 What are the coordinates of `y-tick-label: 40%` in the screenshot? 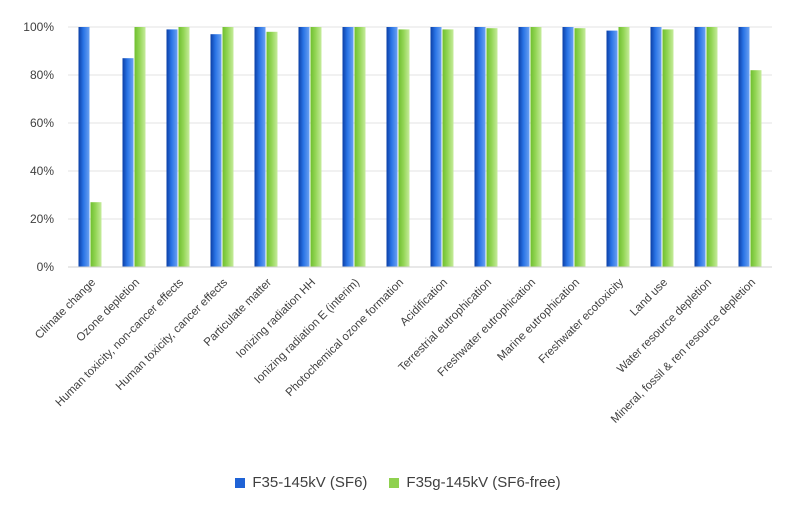 It's located at (42, 171).